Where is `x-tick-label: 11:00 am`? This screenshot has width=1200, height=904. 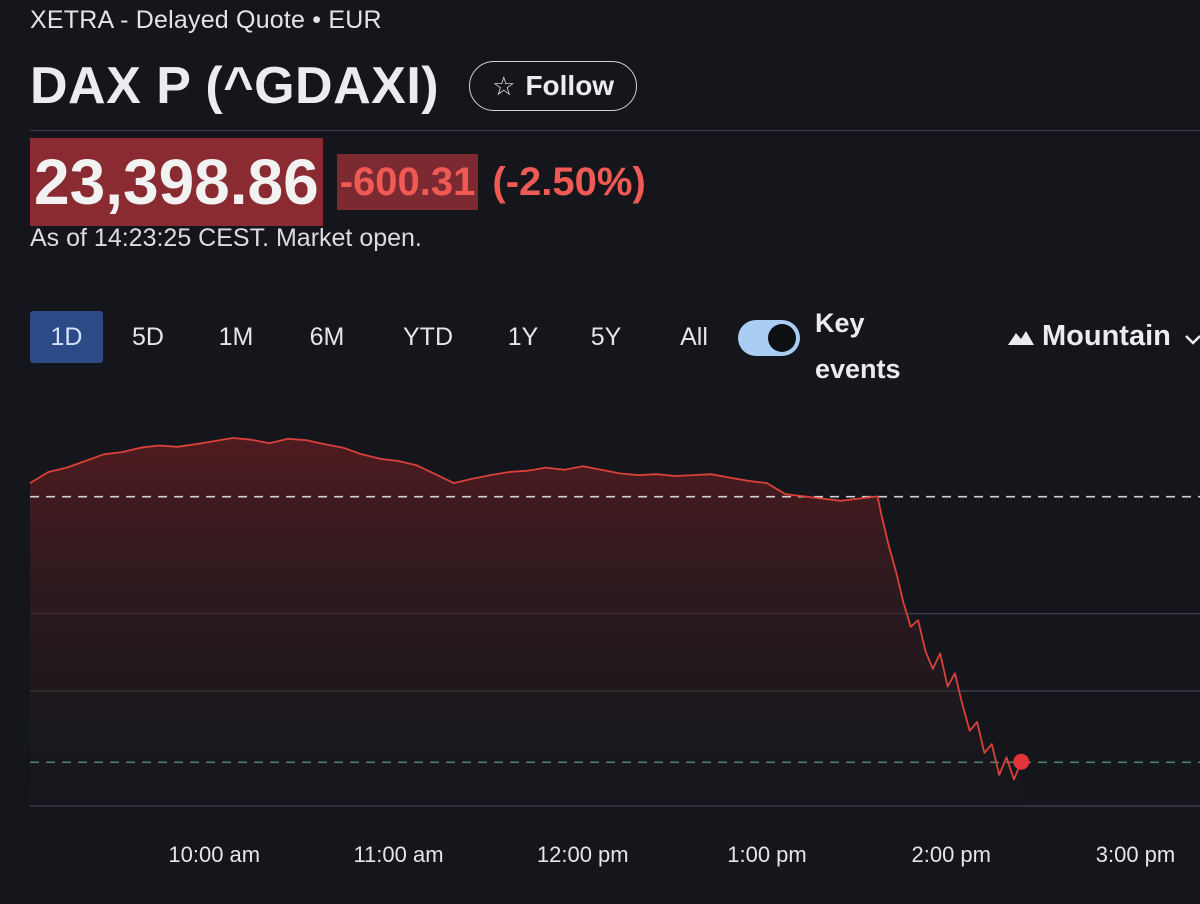
x-tick-label: 11:00 am is located at coordinates (398, 854).